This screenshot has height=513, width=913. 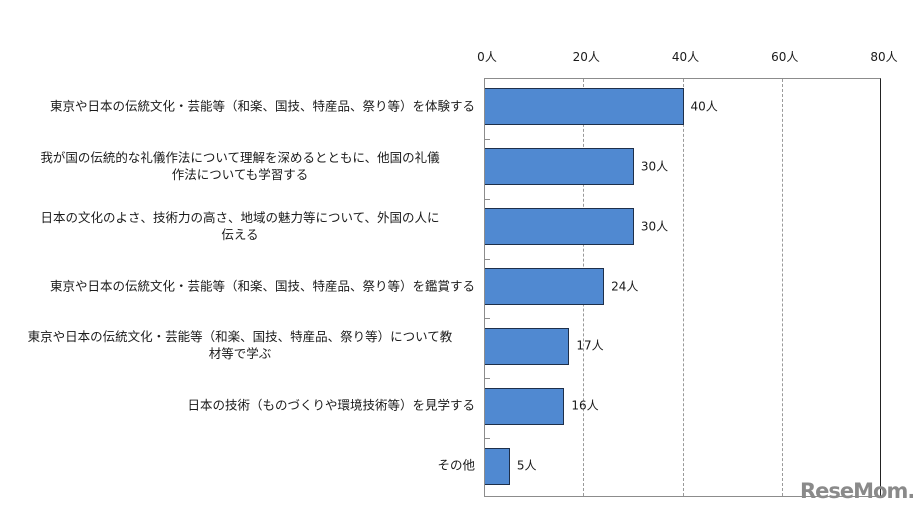 What do you see at coordinates (585, 405) in the screenshot?
I see `bar-value-label: 16人` at bounding box center [585, 405].